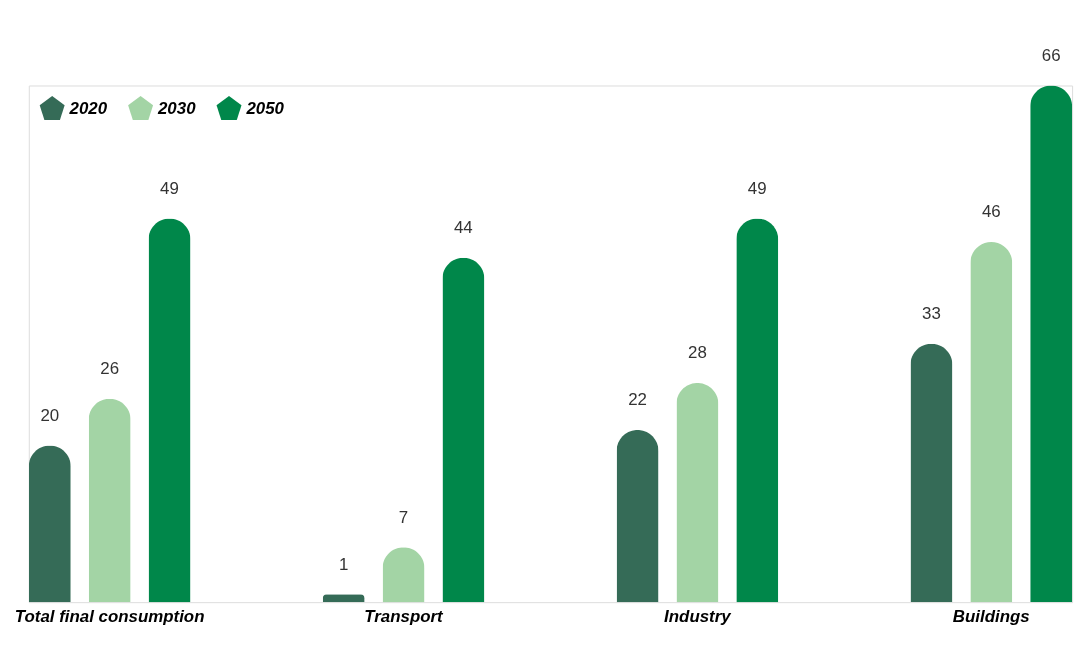 Image resolution: width=1086 pixels, height=649 pixels. Describe the element at coordinates (991, 616) in the screenshot. I see `x-tick-label: Buildings` at that location.